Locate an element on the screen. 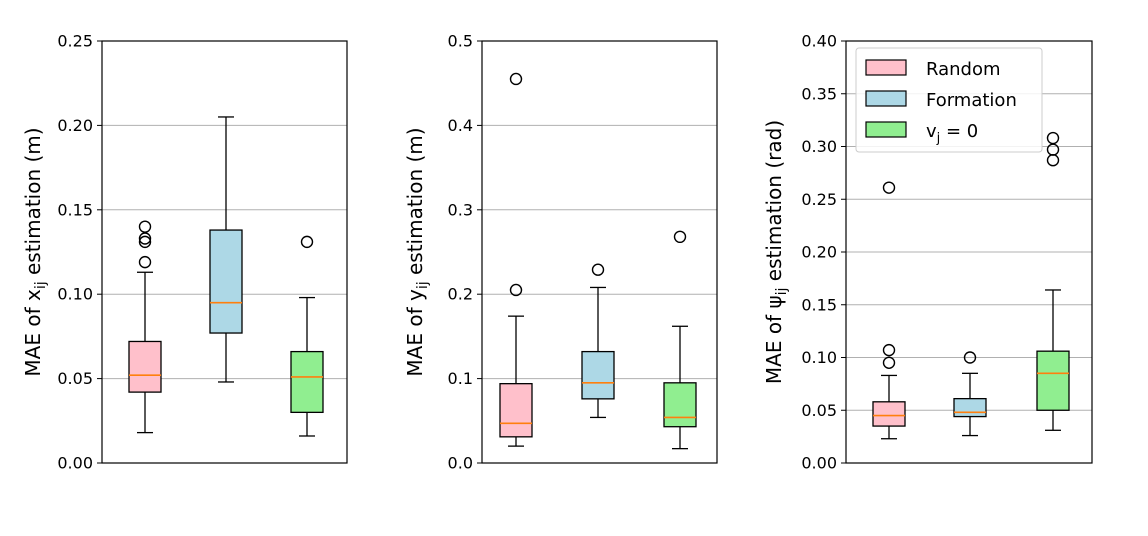  legend-label-random: Random is located at coordinates (963, 69).